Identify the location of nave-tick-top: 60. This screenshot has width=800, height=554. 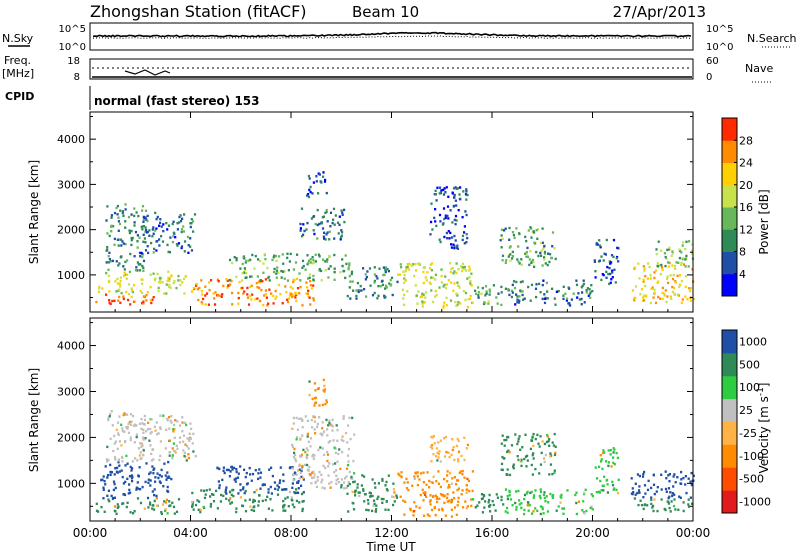
(712, 61).